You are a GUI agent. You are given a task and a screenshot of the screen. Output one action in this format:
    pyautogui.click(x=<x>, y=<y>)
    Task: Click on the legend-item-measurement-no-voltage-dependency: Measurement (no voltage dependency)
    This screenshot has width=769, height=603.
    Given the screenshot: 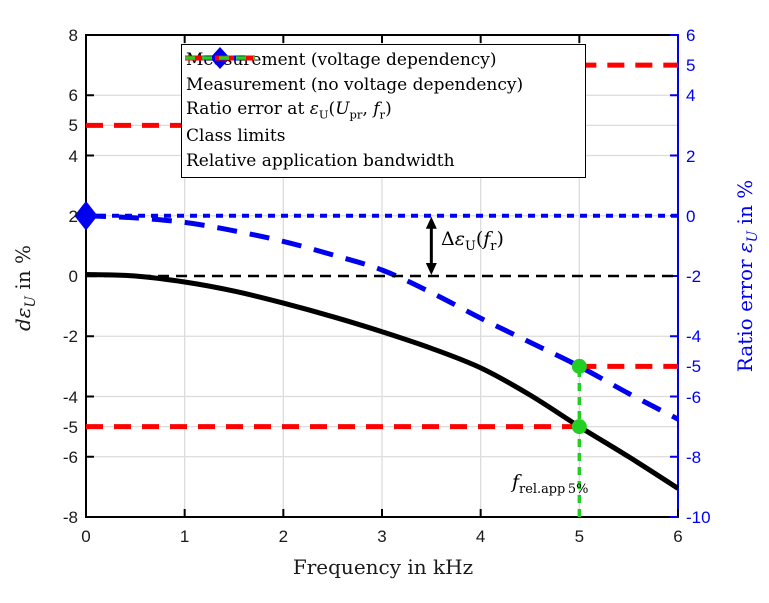 What is the action you would take?
    pyautogui.click(x=383, y=76)
    